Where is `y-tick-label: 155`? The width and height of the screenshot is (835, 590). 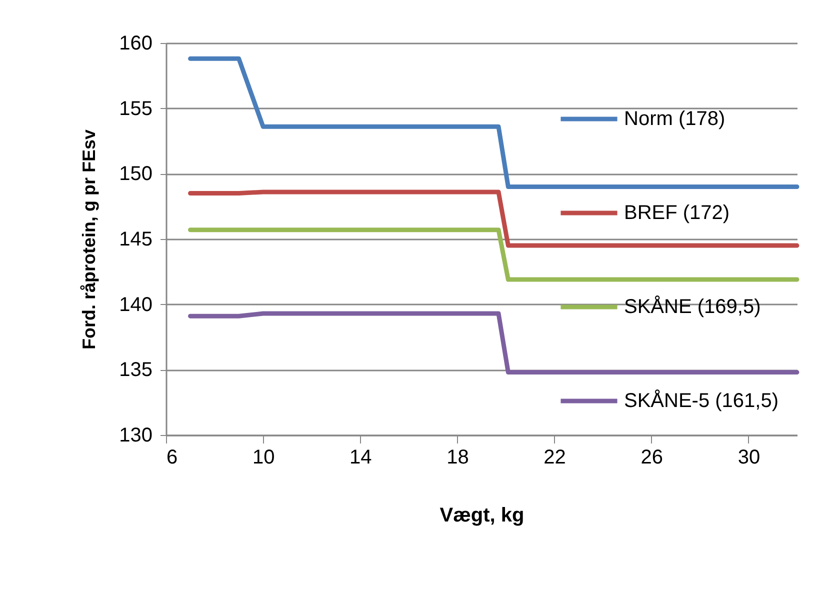
y-tick-label: 155 is located at coordinates (135, 109).